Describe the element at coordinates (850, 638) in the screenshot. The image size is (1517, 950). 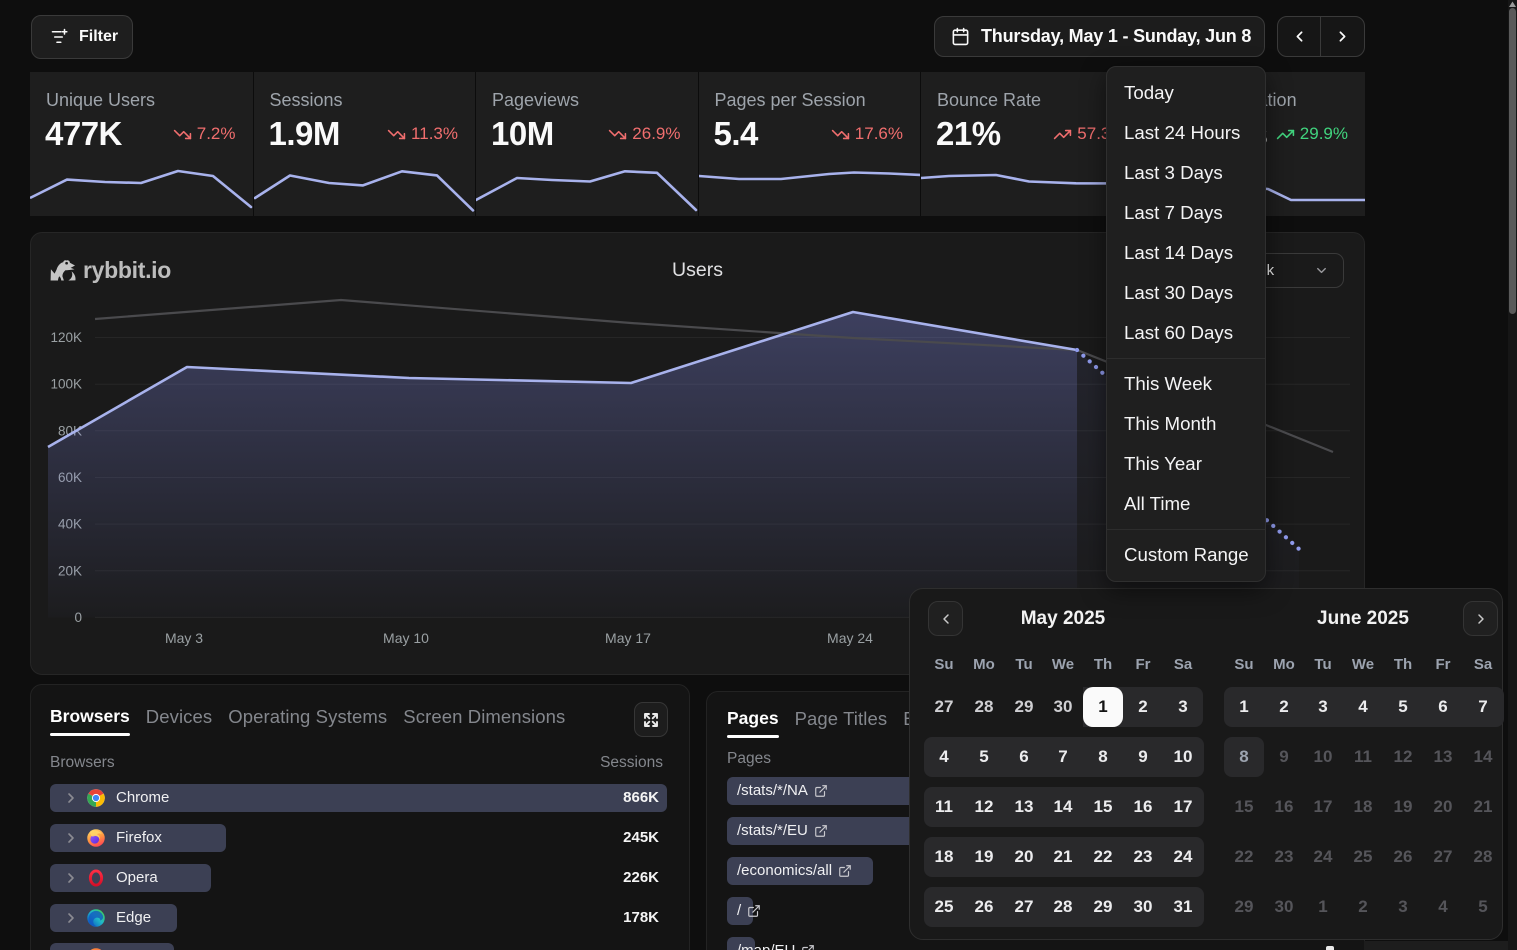
I see `svg-text: May 24` at that location.